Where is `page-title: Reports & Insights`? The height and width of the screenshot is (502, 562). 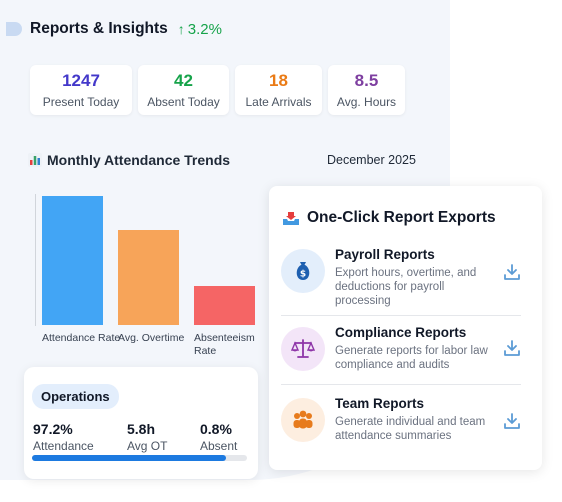 page-title: Reports & Insights is located at coordinates (99, 28).